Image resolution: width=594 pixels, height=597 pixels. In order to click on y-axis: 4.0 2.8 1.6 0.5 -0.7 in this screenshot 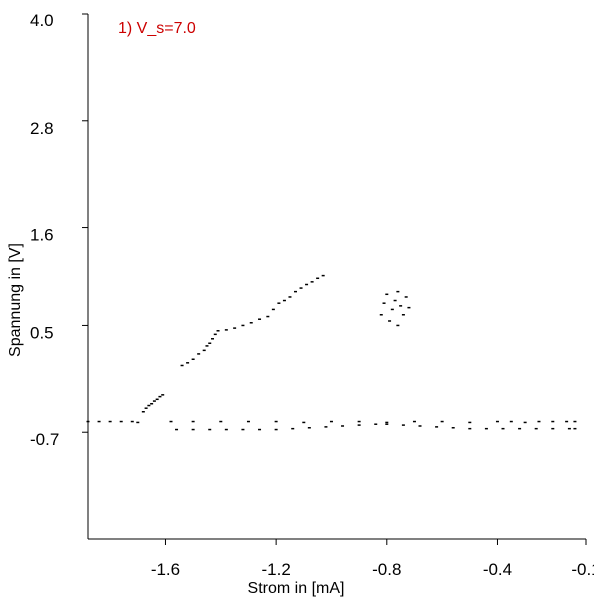, I will do `click(59, 275)`.